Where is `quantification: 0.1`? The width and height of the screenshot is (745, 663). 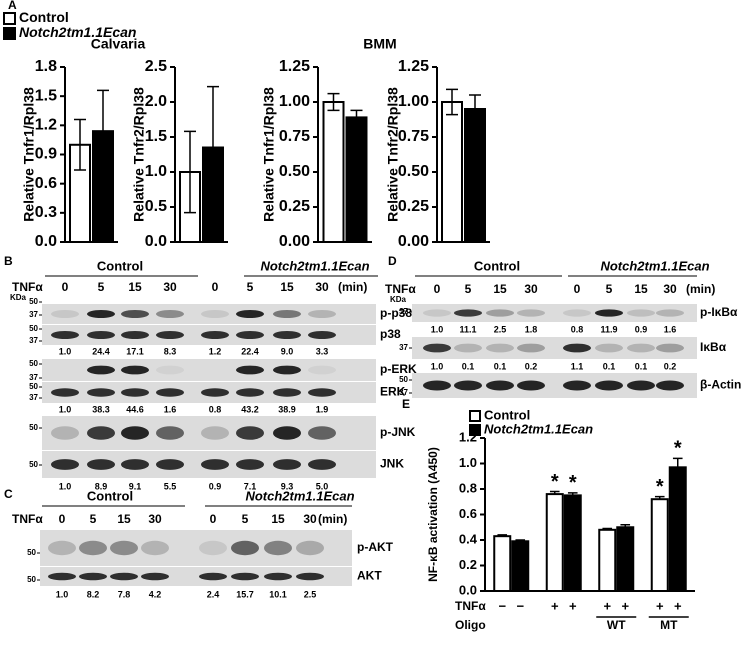 quantification: 0.1 is located at coordinates (468, 366).